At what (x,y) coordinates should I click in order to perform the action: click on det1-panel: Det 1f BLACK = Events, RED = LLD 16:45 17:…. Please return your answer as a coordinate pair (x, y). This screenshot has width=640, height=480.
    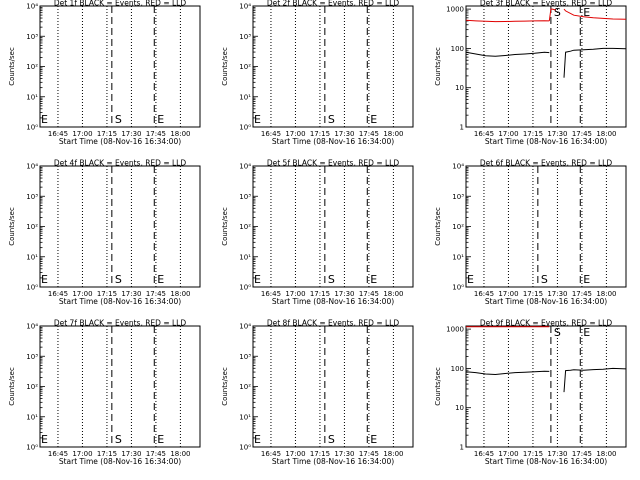
    Looking at the image, I should click on (104, 73).